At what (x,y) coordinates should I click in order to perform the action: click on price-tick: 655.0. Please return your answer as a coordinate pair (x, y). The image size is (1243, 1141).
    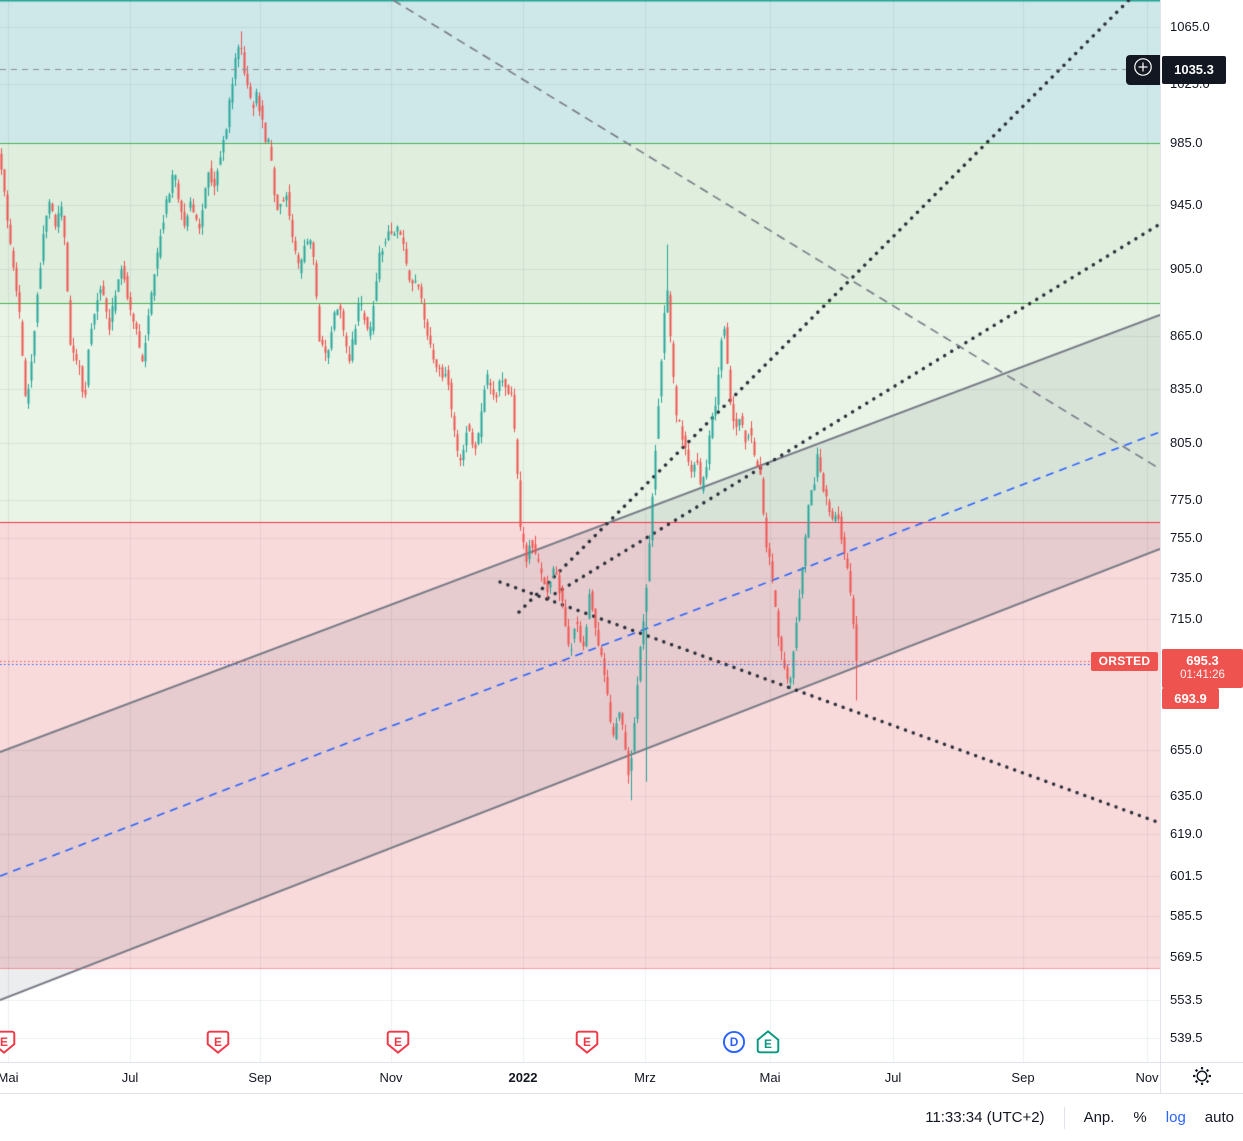
    Looking at the image, I should click on (1186, 749).